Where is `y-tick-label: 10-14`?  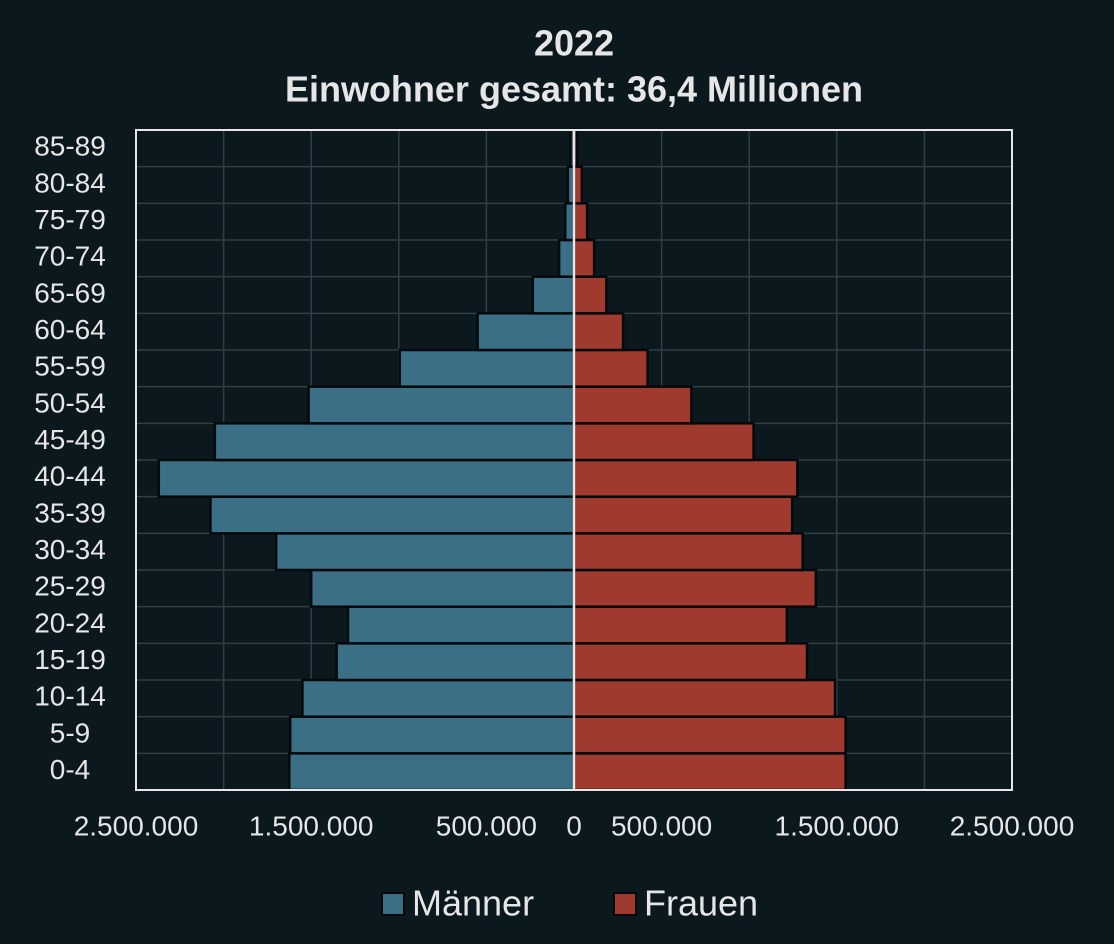
y-tick-label: 10-14 is located at coordinates (70, 696).